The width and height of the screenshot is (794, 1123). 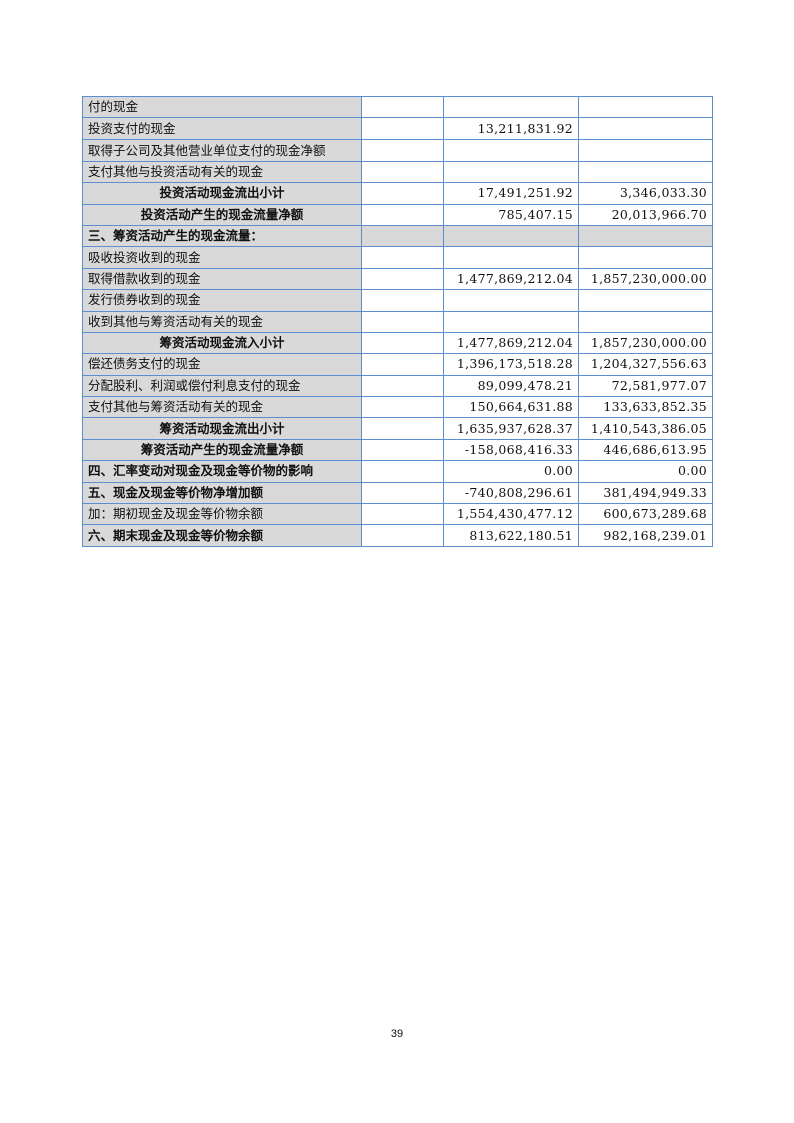 What do you see at coordinates (645, 386) in the screenshot?
I see `prior-period-value: 72,581,977.07` at bounding box center [645, 386].